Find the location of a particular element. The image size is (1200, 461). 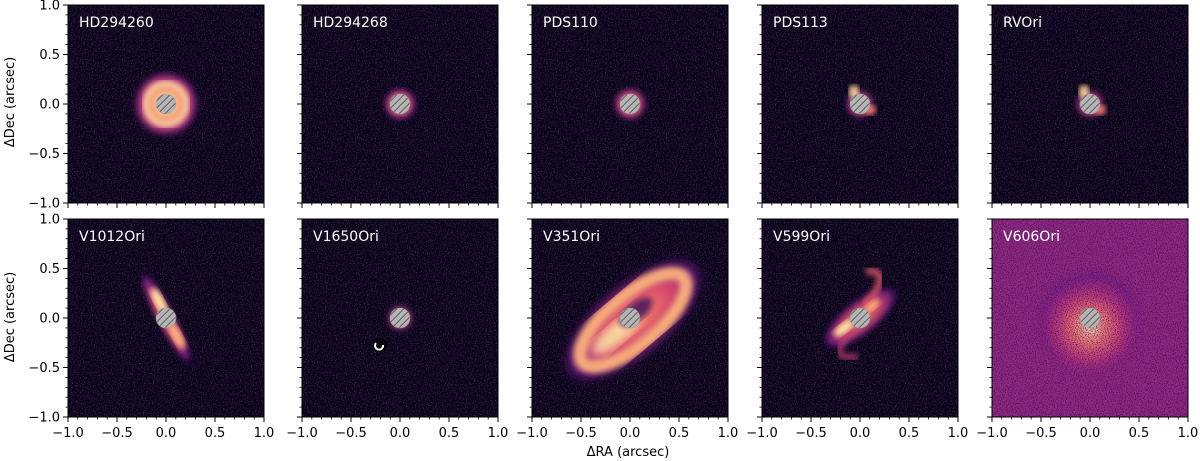

panel-title: PDS113 is located at coordinates (800, 23).